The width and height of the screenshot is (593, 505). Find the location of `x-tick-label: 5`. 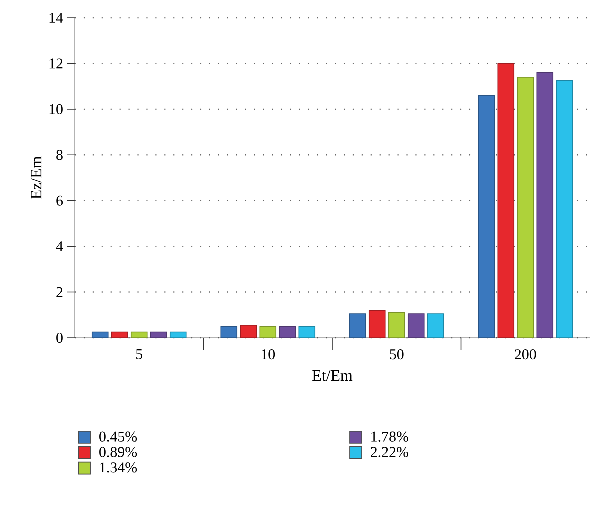

x-tick-label: 5 is located at coordinates (139, 355).